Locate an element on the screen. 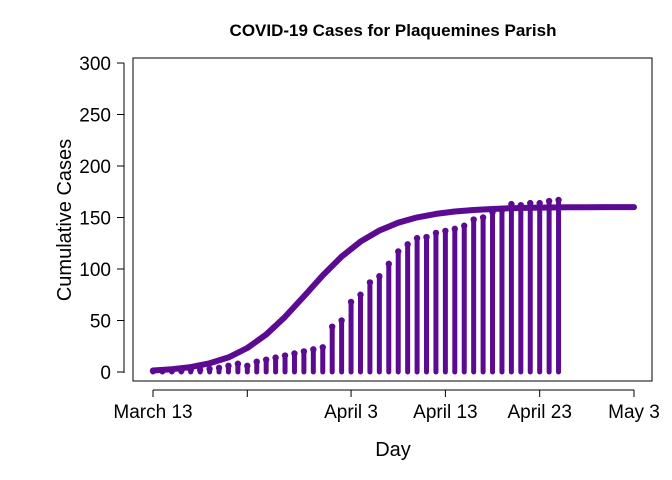 The height and width of the screenshot is (480, 672). x-tick-label: March 13 is located at coordinates (152, 412).